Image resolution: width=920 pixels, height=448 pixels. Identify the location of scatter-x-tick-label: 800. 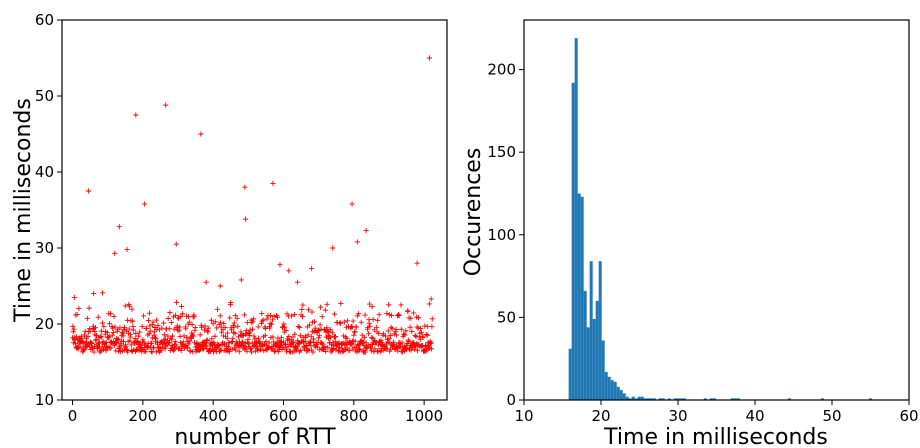
(354, 416).